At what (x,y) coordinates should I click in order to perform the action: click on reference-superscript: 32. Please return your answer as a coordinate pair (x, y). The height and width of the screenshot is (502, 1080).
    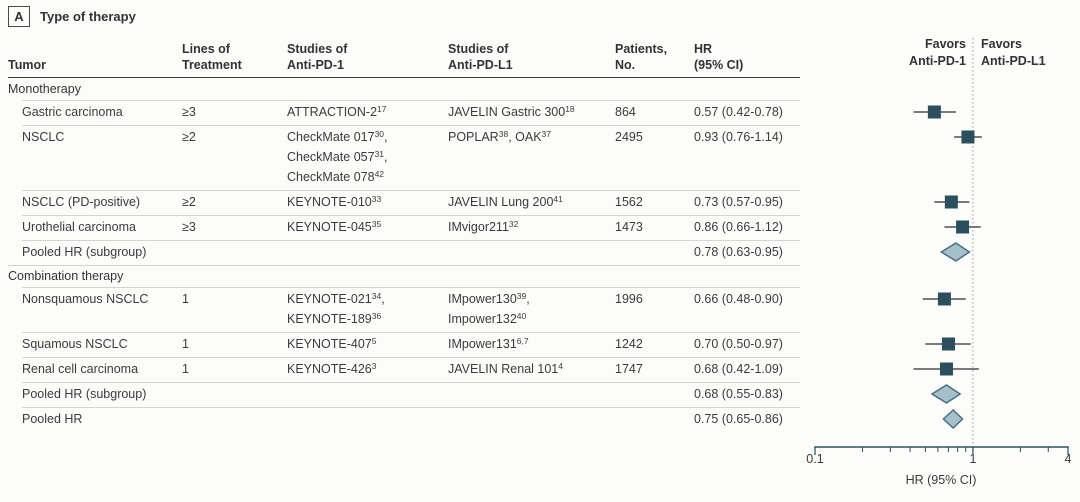
    Looking at the image, I should click on (513, 223).